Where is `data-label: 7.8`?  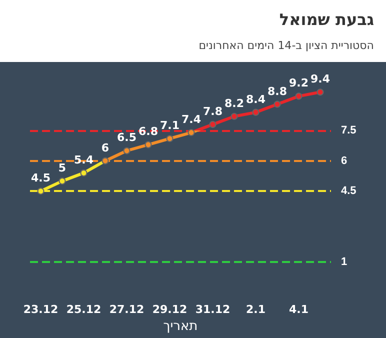
data-label: 7.8 is located at coordinates (212, 111).